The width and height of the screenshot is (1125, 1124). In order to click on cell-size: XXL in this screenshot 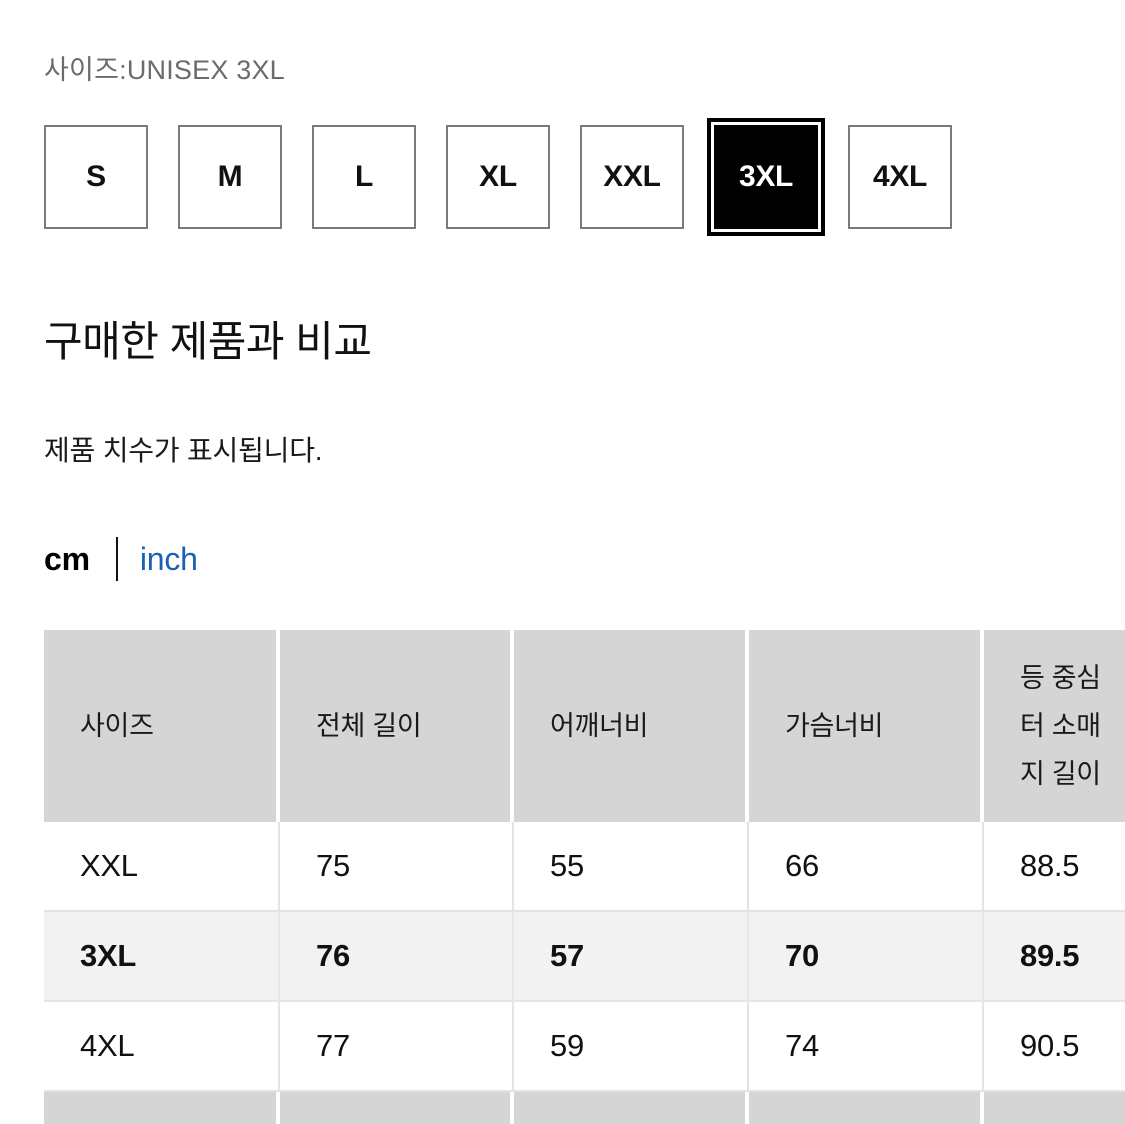, I will do `click(162, 867)`.